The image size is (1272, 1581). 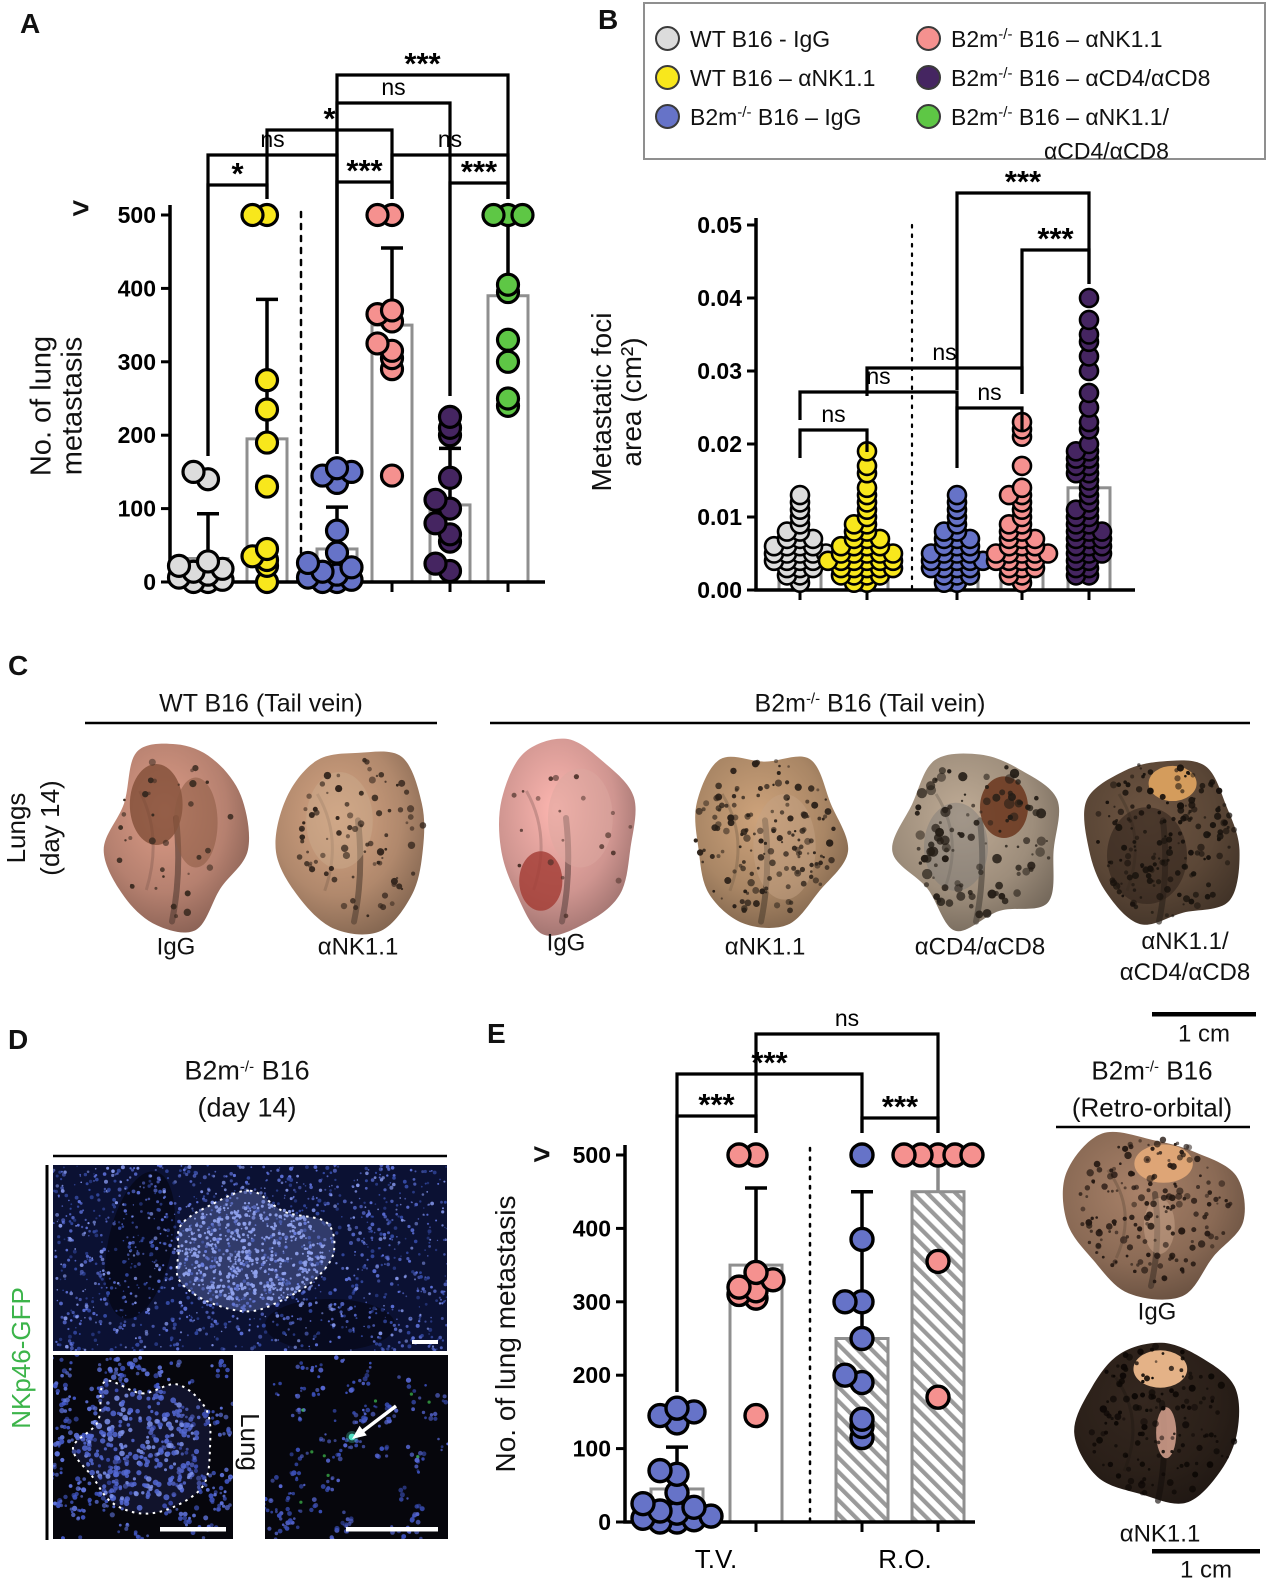 I want to click on panel-c-photo-label: αNK1.1/αCD4/αCD8, so click(x=1185, y=956).